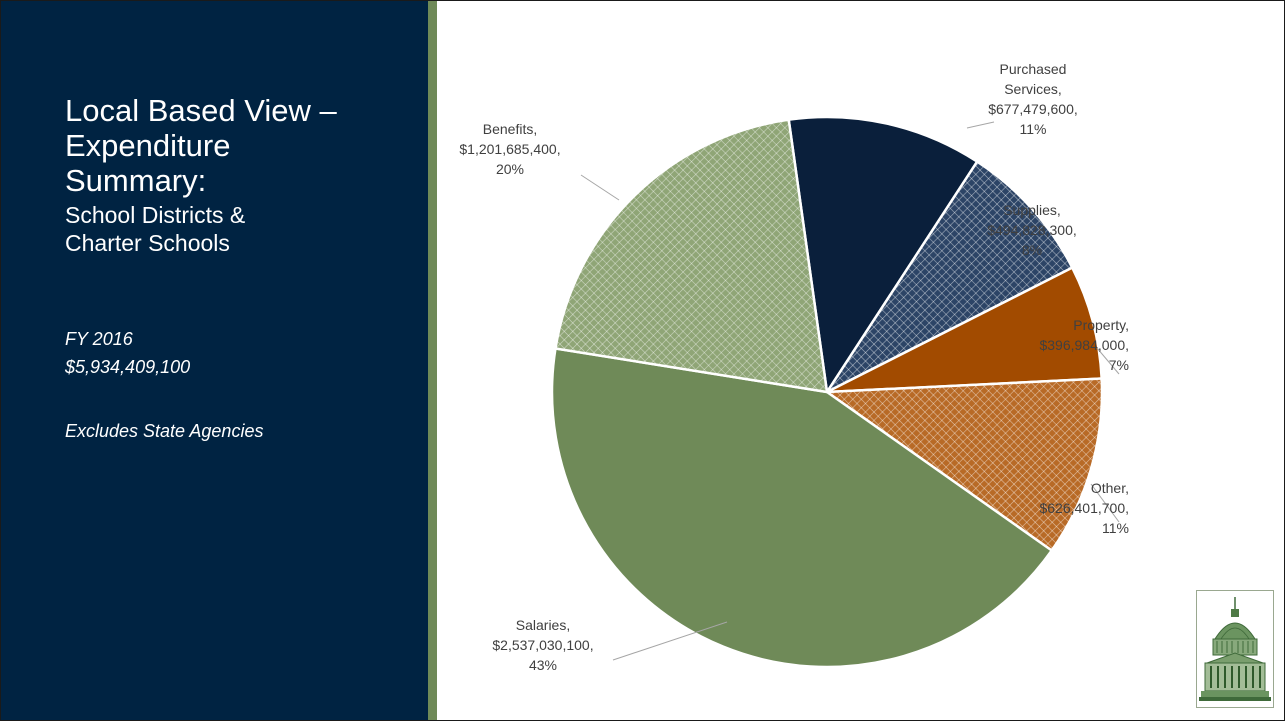 The height and width of the screenshot is (721, 1285). I want to click on capitol-building-icon, so click(1235, 649).